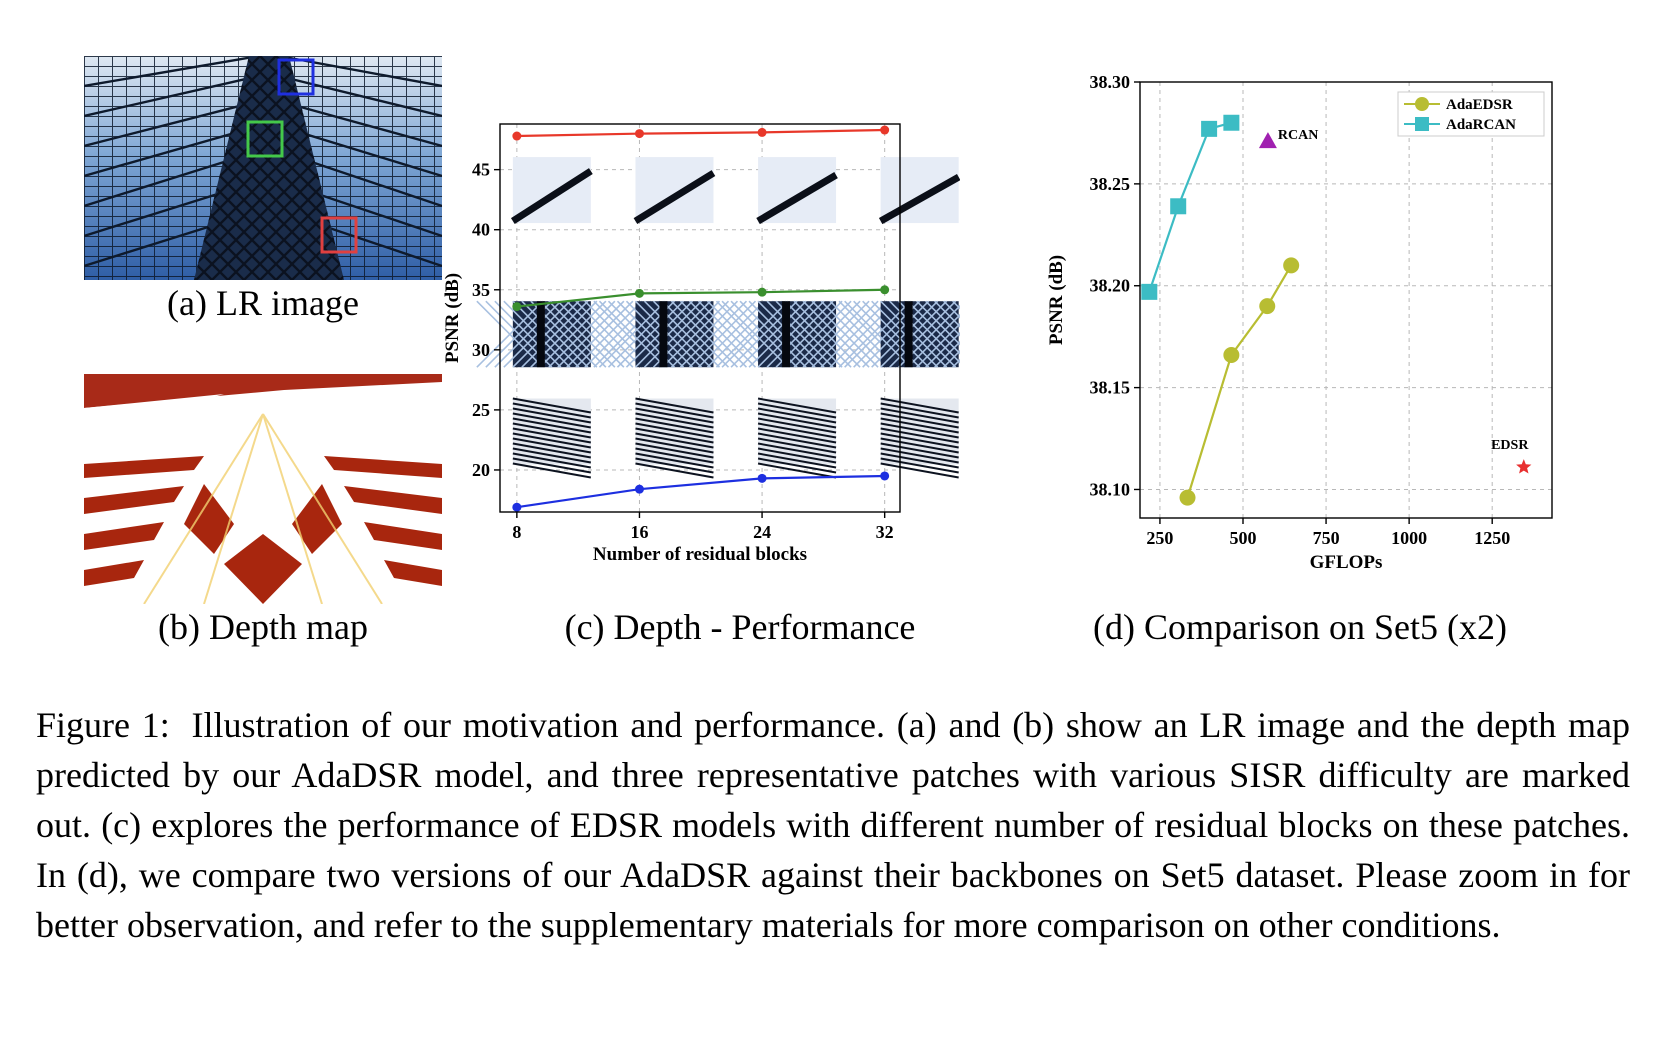 The height and width of the screenshot is (1062, 1664). What do you see at coordinates (517, 307) in the screenshot?
I see `data-point-green` at bounding box center [517, 307].